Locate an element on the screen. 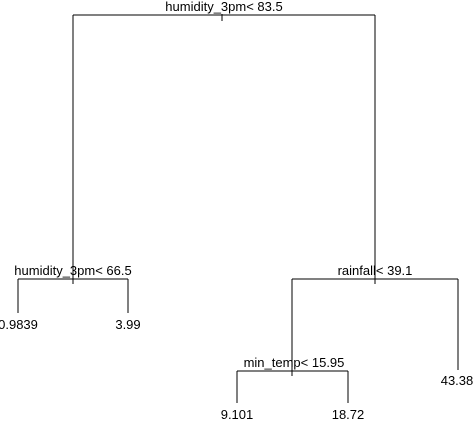  right-left-split-label: min_temp< 15.95 is located at coordinates (294, 362).